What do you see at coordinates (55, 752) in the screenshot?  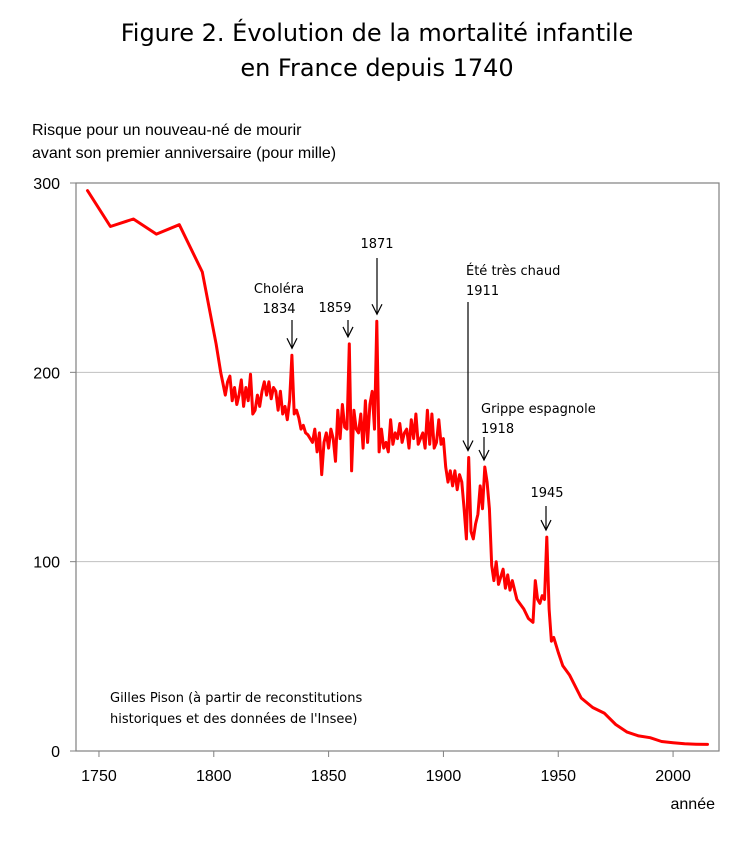 I see `y-tick-label-0: 0` at bounding box center [55, 752].